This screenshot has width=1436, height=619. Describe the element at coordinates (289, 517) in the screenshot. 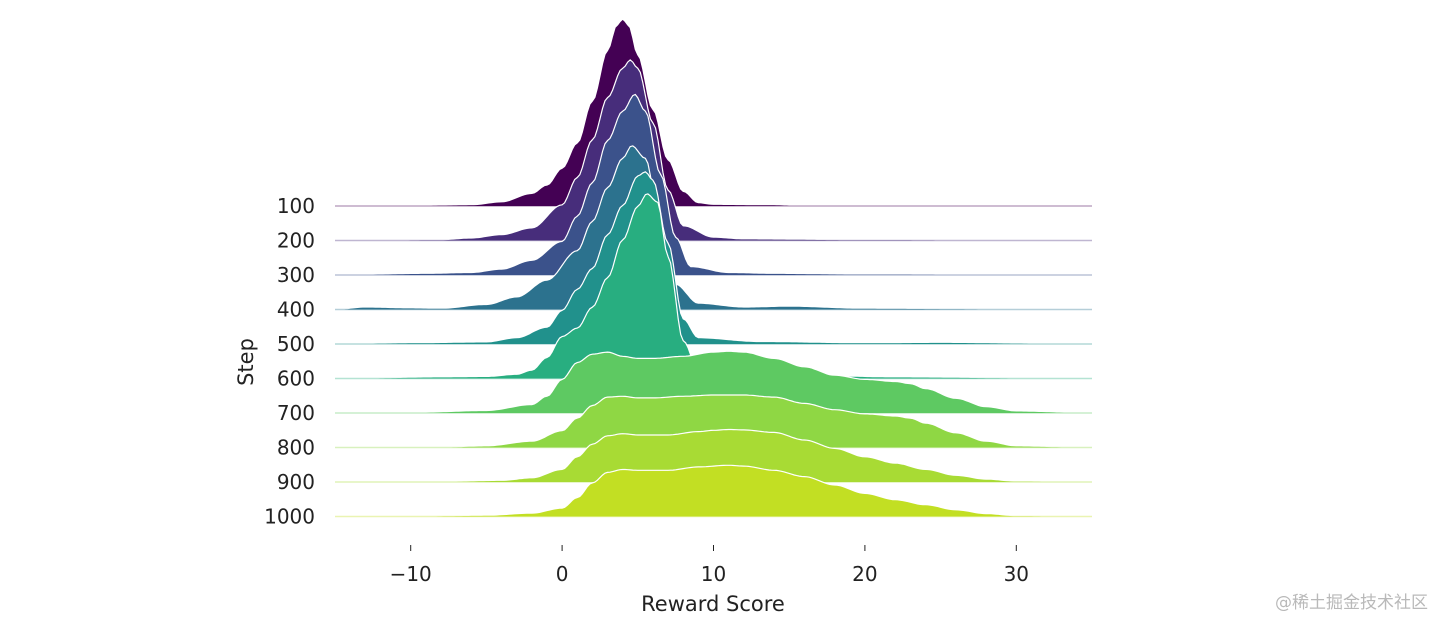

I see `y-tick-label-1000: 1000` at that location.